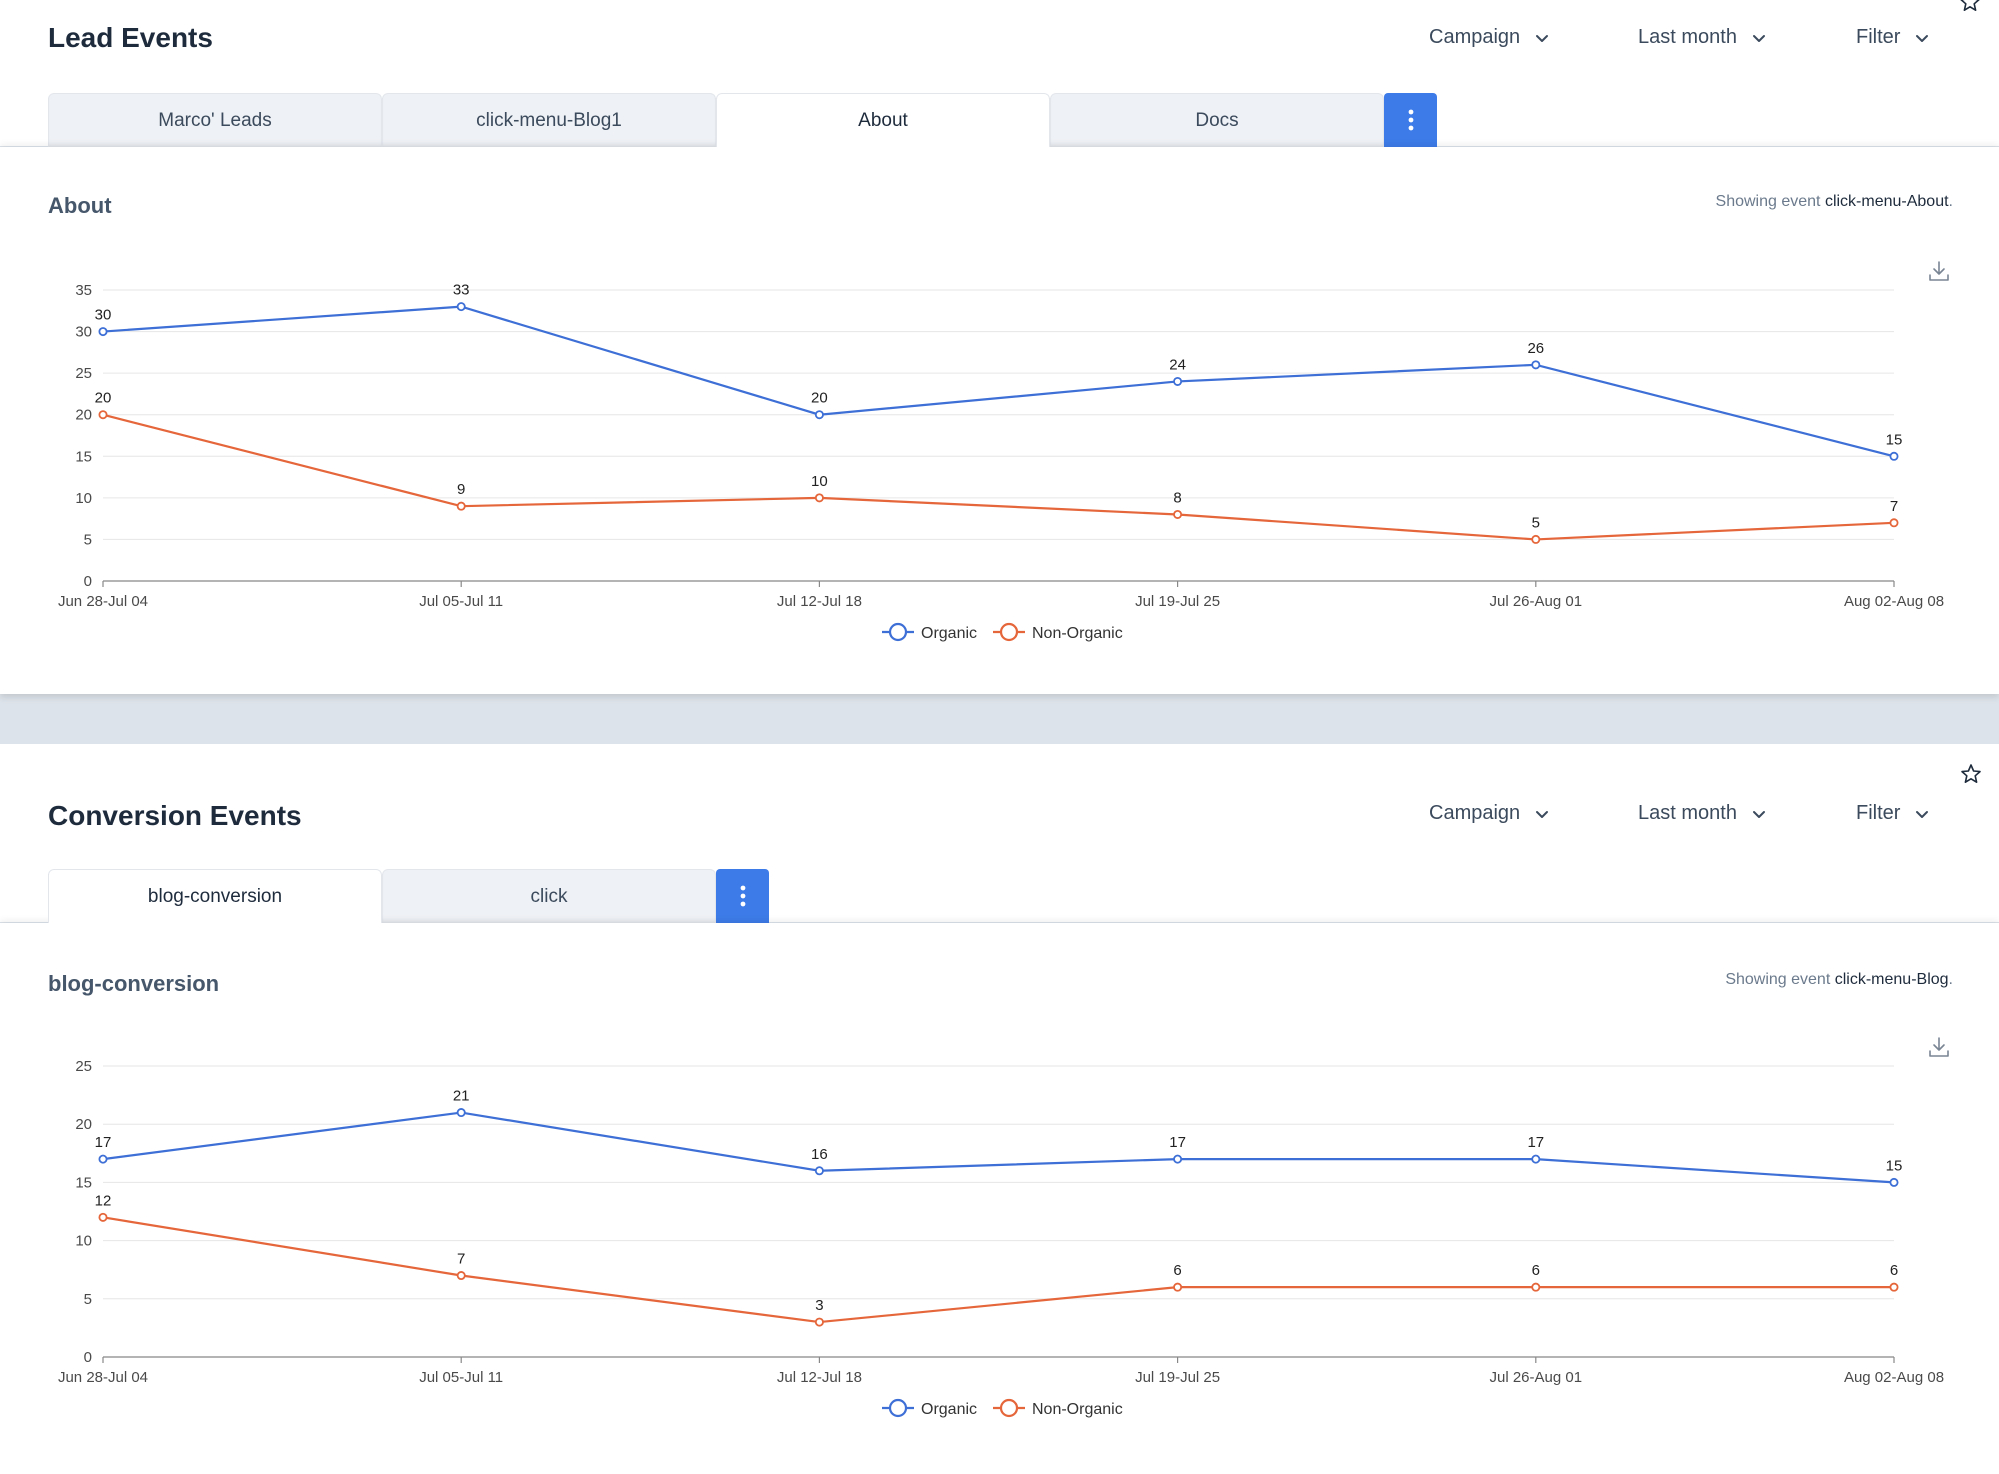 The width and height of the screenshot is (1999, 1474). What do you see at coordinates (215, 896) in the screenshot?
I see `tab-blog-conversion: blog-conversion` at bounding box center [215, 896].